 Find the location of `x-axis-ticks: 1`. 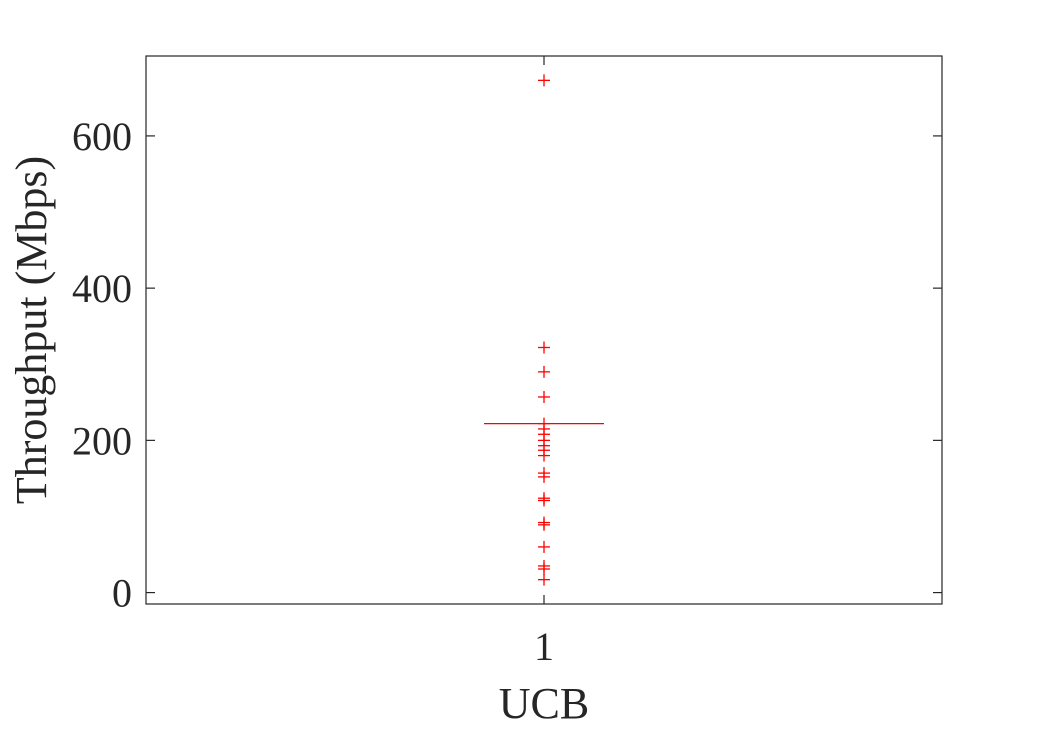

x-axis-ticks: 1 is located at coordinates (544, 362).